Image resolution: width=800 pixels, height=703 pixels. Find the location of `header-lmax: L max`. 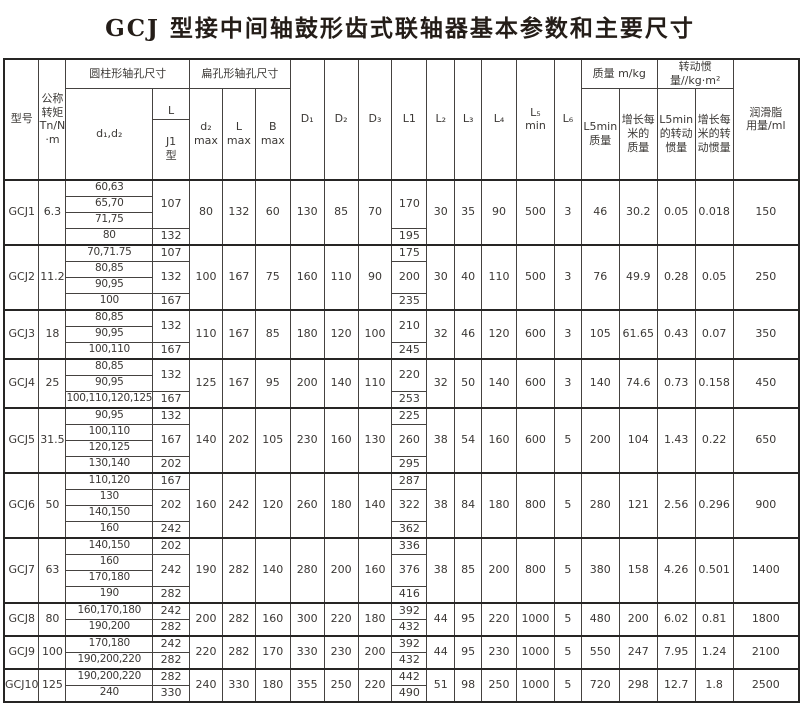

header-lmax: L max is located at coordinates (238, 134).